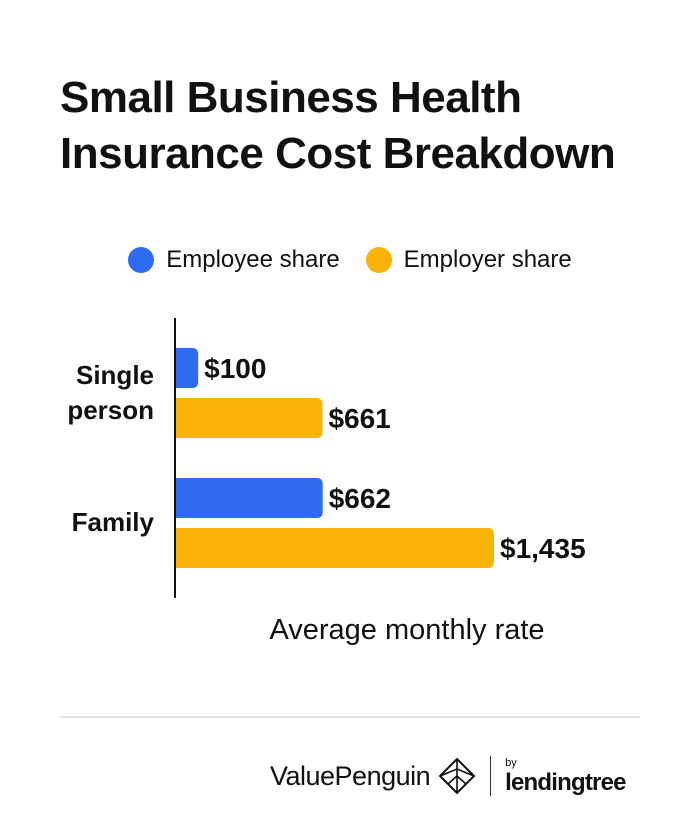 This screenshot has height=828, width=700. I want to click on valuepenguin-logo-icon, so click(457, 776).